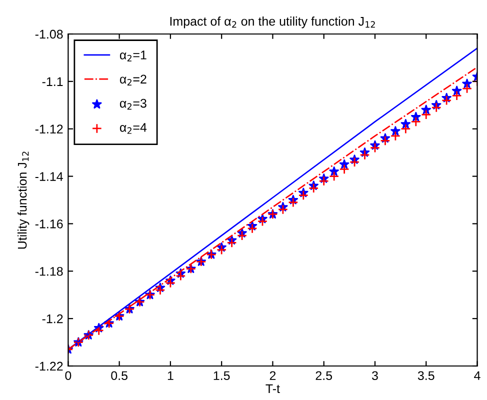 This screenshot has height=400, width=487. What do you see at coordinates (375, 375) in the screenshot?
I see `x-tick-label: 3` at bounding box center [375, 375].